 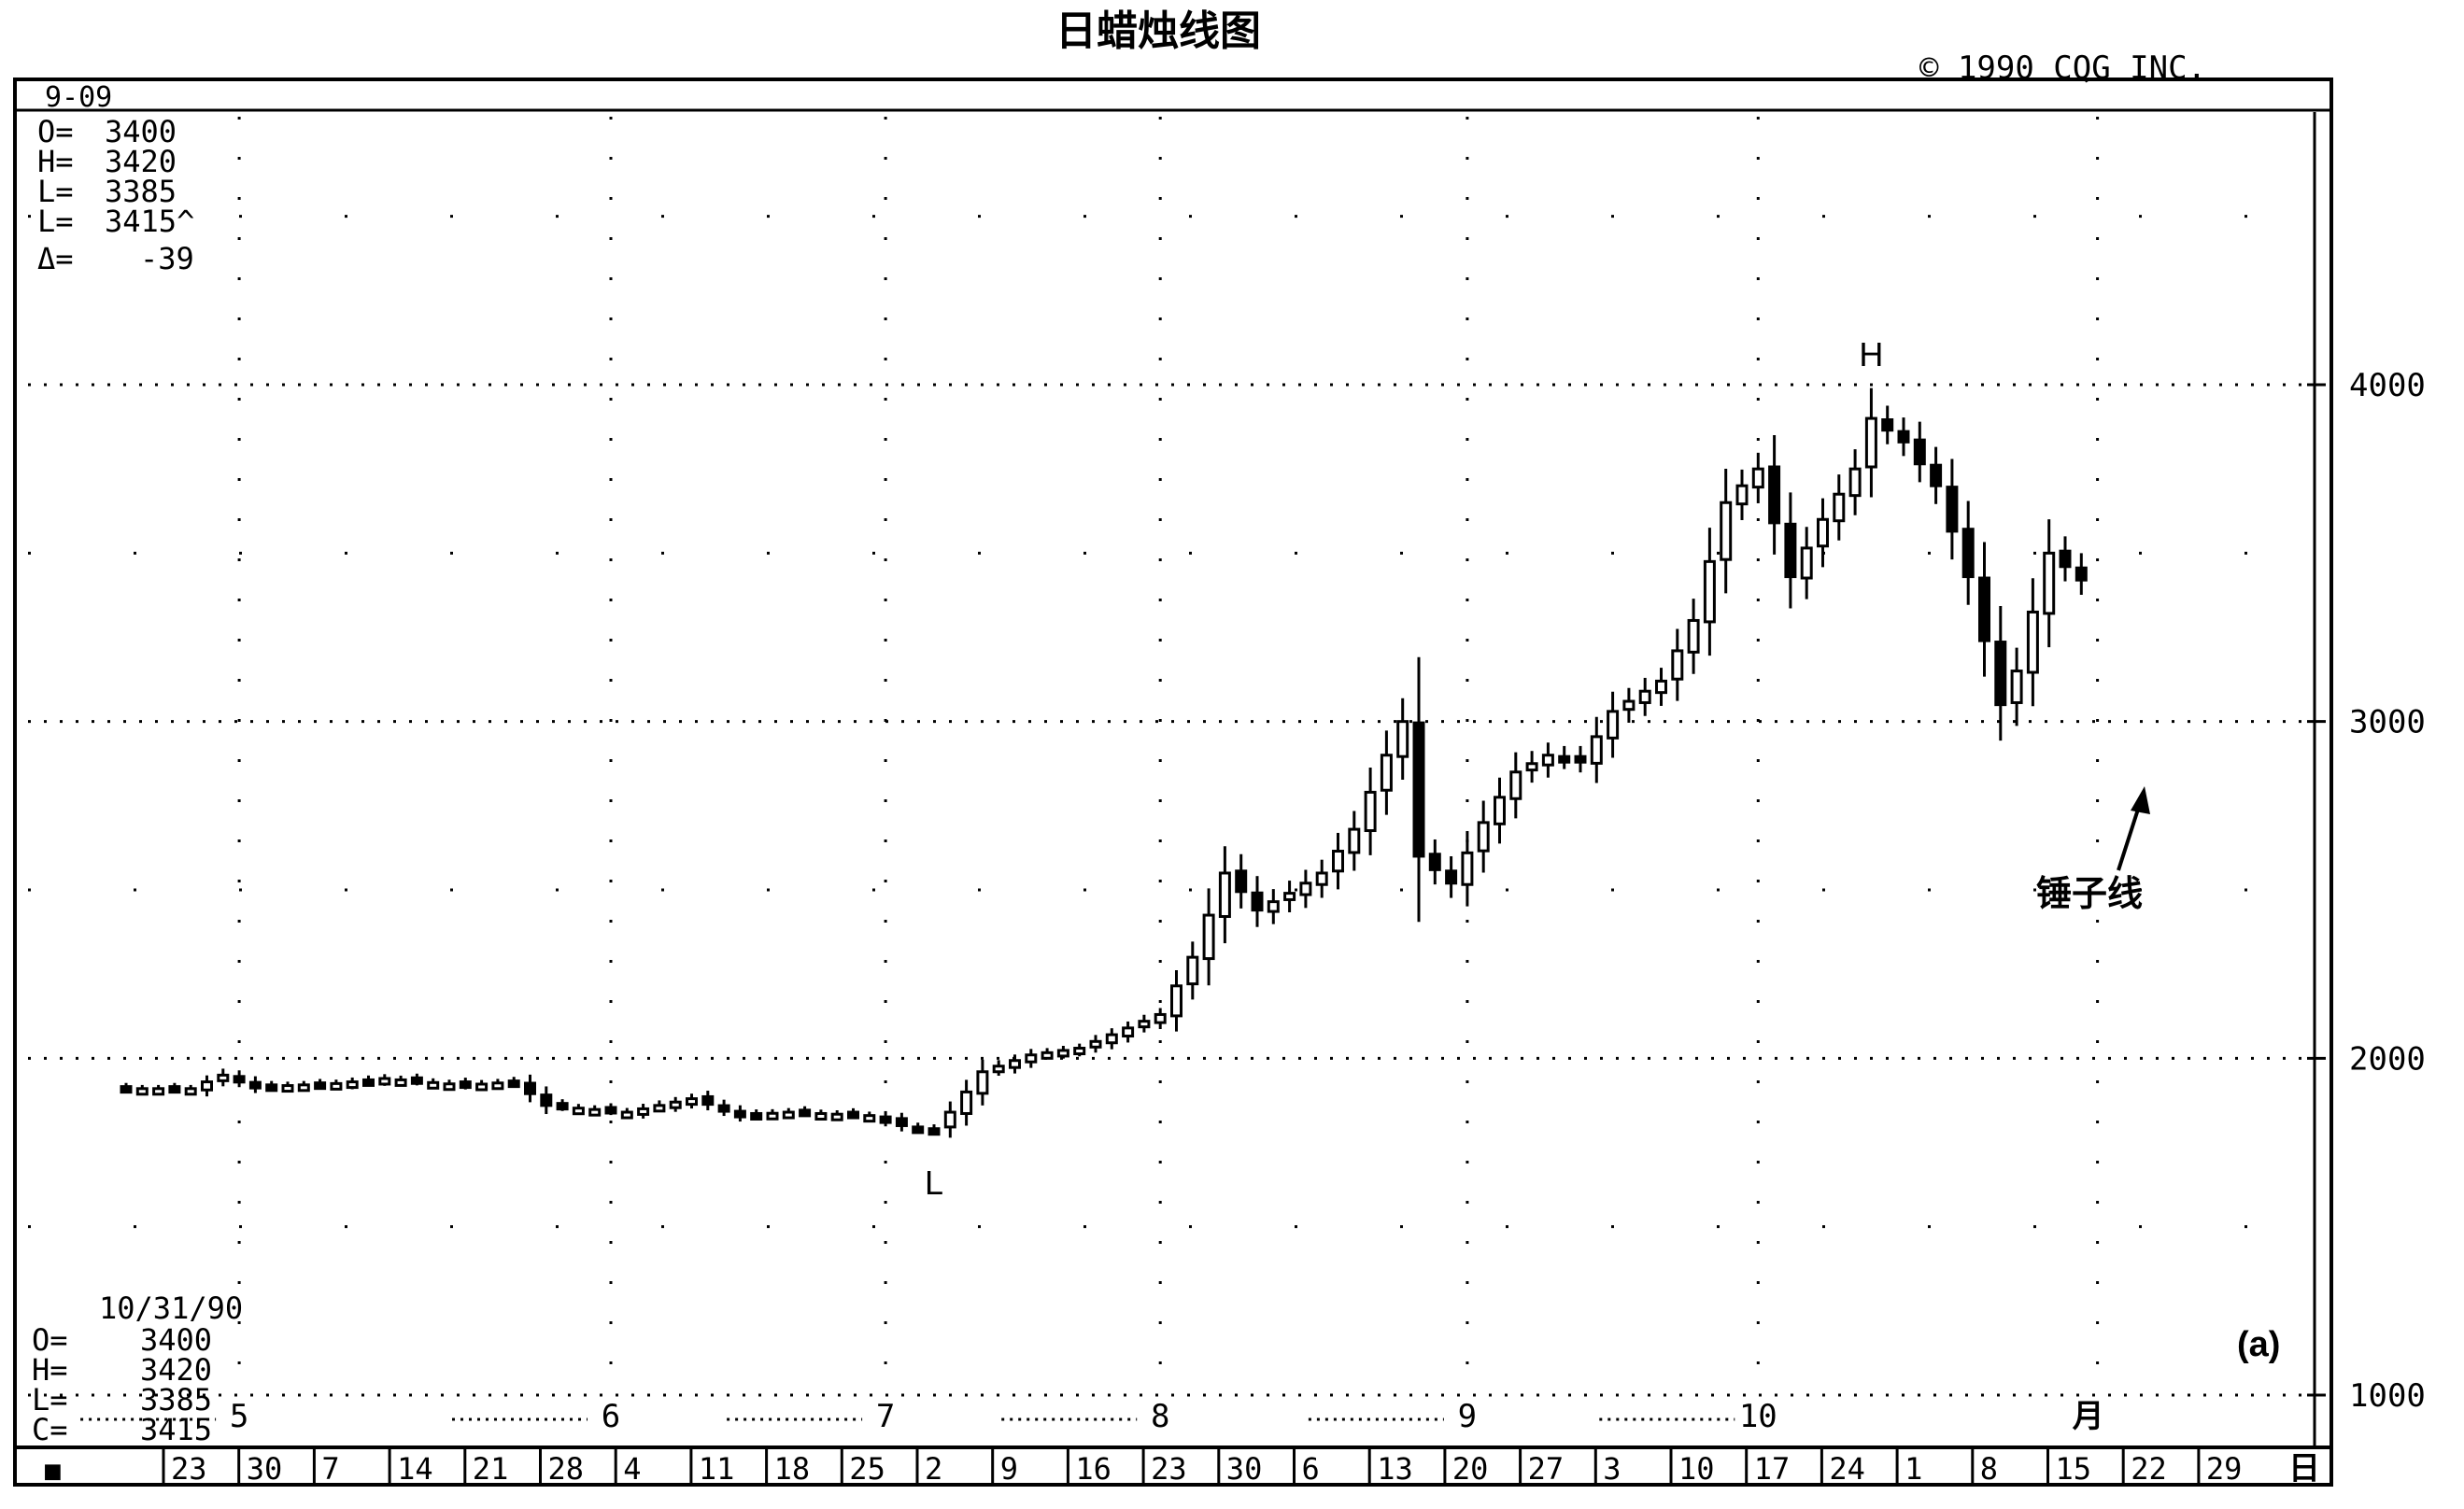 I want to click on top-info-block: O= 3400 H= 3420 L= 3385 L= 3415^ Δ= -39, so click(x=116, y=195).